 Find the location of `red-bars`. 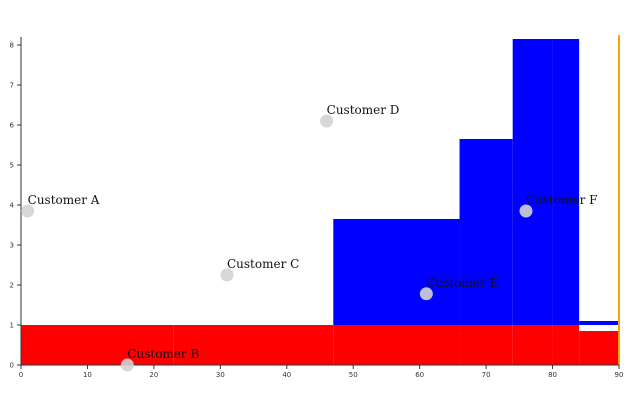

red-bars is located at coordinates (320, 345).